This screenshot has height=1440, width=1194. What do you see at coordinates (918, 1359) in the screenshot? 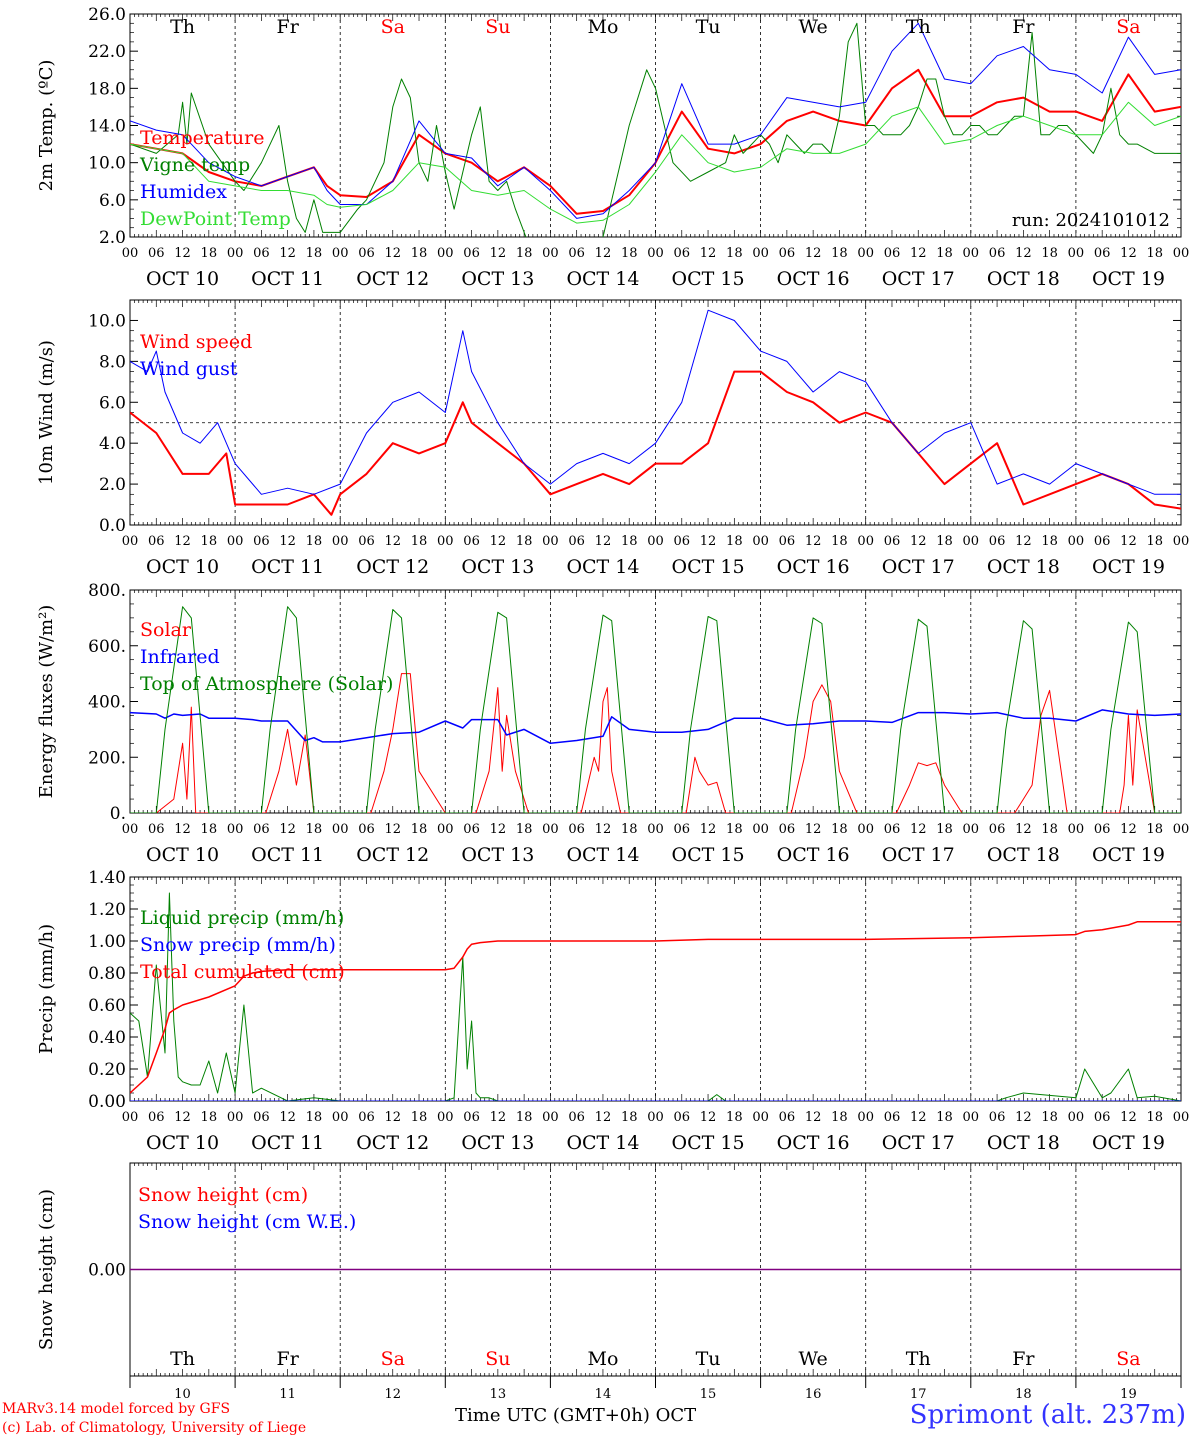
I see `weekday-label-bottom: Th` at bounding box center [918, 1359].